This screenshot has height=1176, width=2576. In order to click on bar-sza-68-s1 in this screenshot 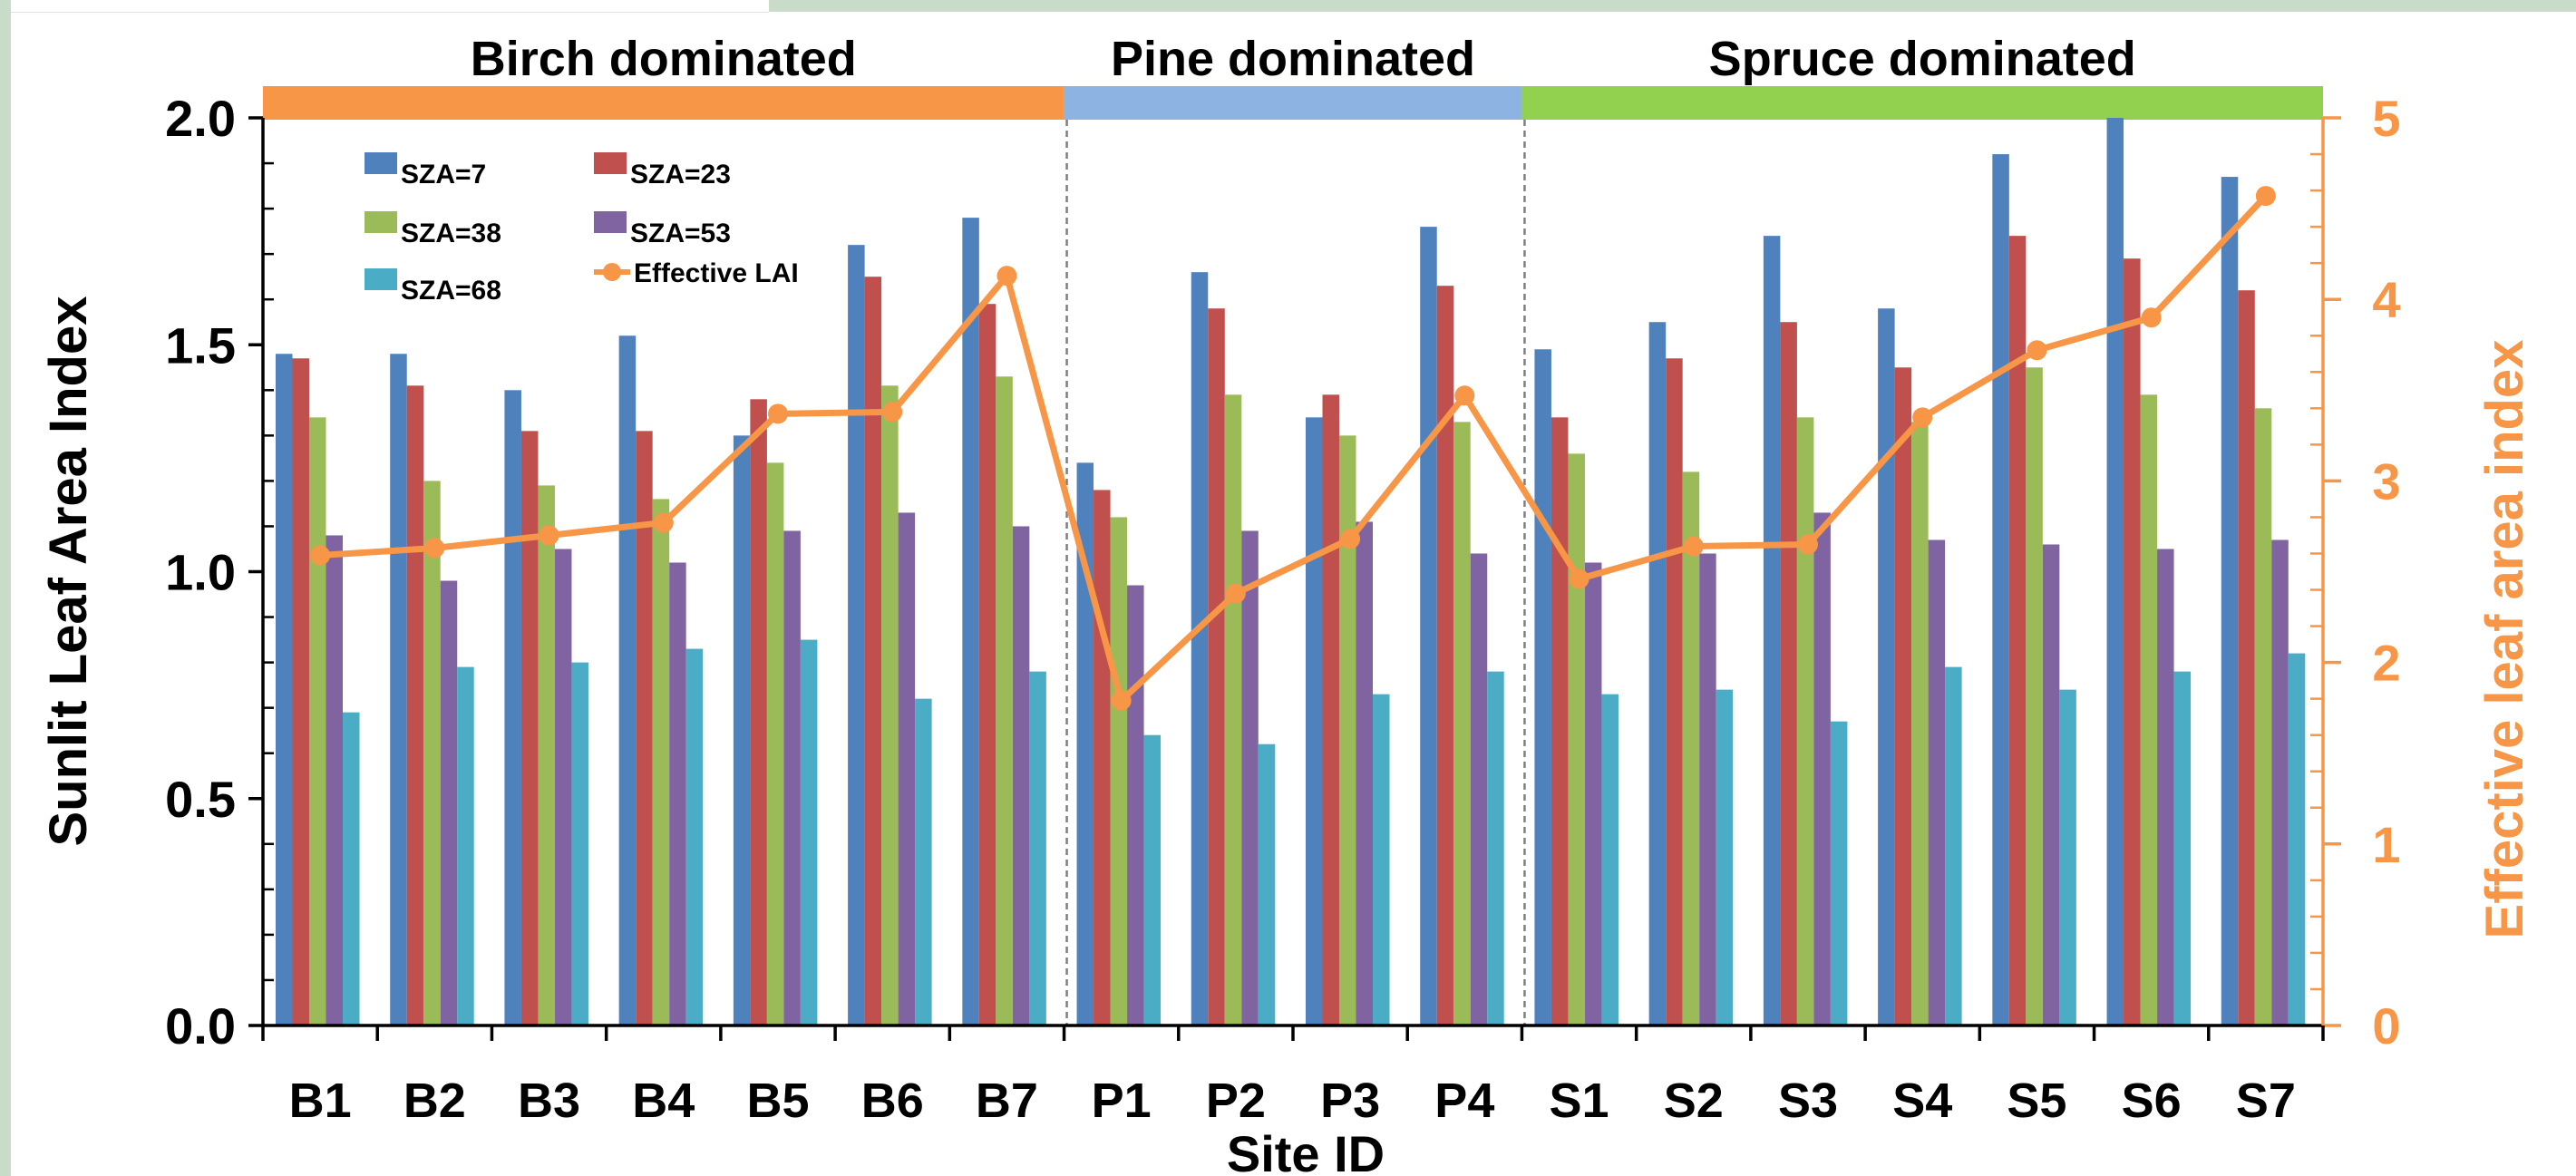, I will do `click(1610, 859)`.